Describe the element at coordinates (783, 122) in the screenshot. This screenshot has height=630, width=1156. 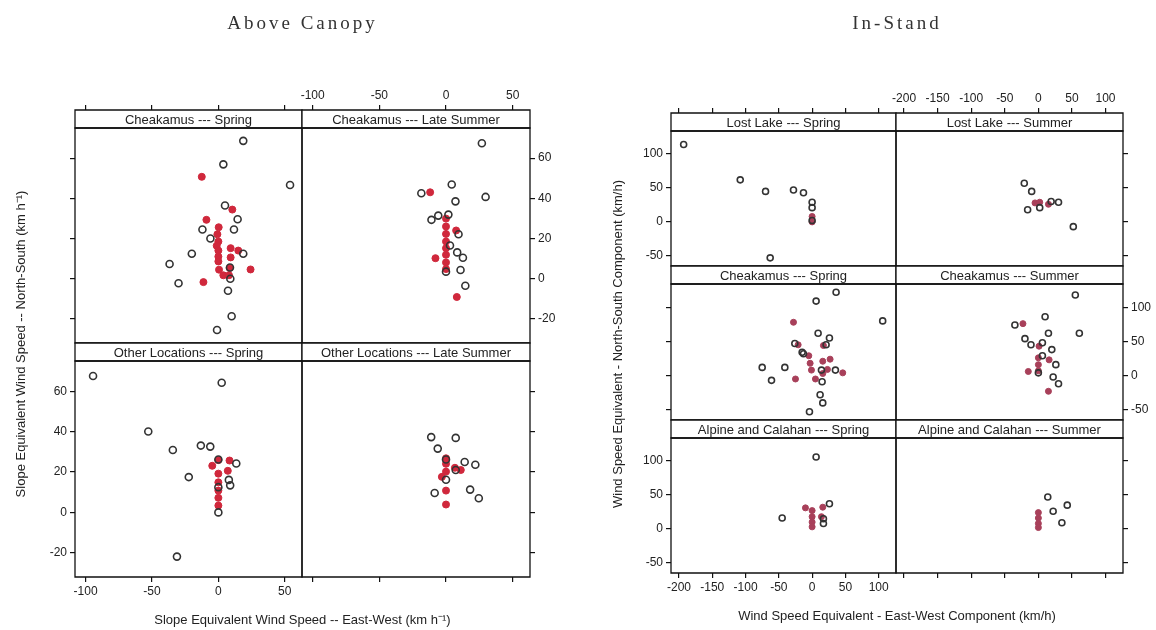
I see `chart-title: Lost Lake --- Spring` at that location.